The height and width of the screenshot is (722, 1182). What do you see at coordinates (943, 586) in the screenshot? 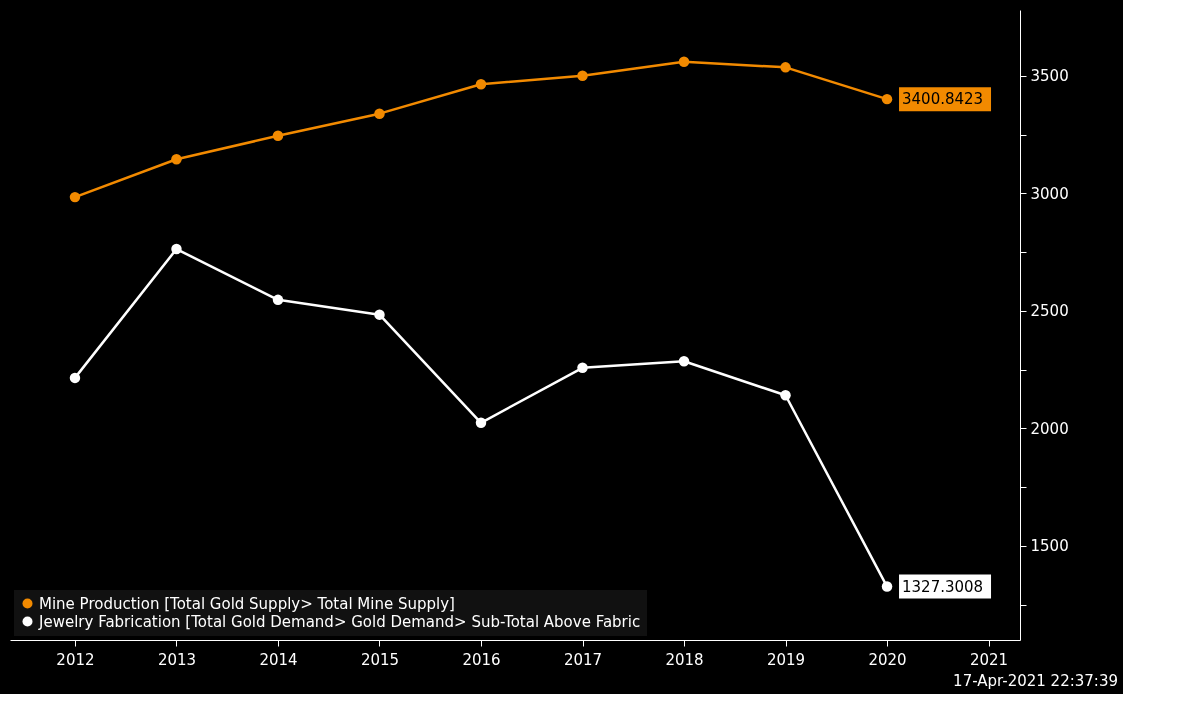
I see `data-label: 1327.3008` at bounding box center [943, 586].